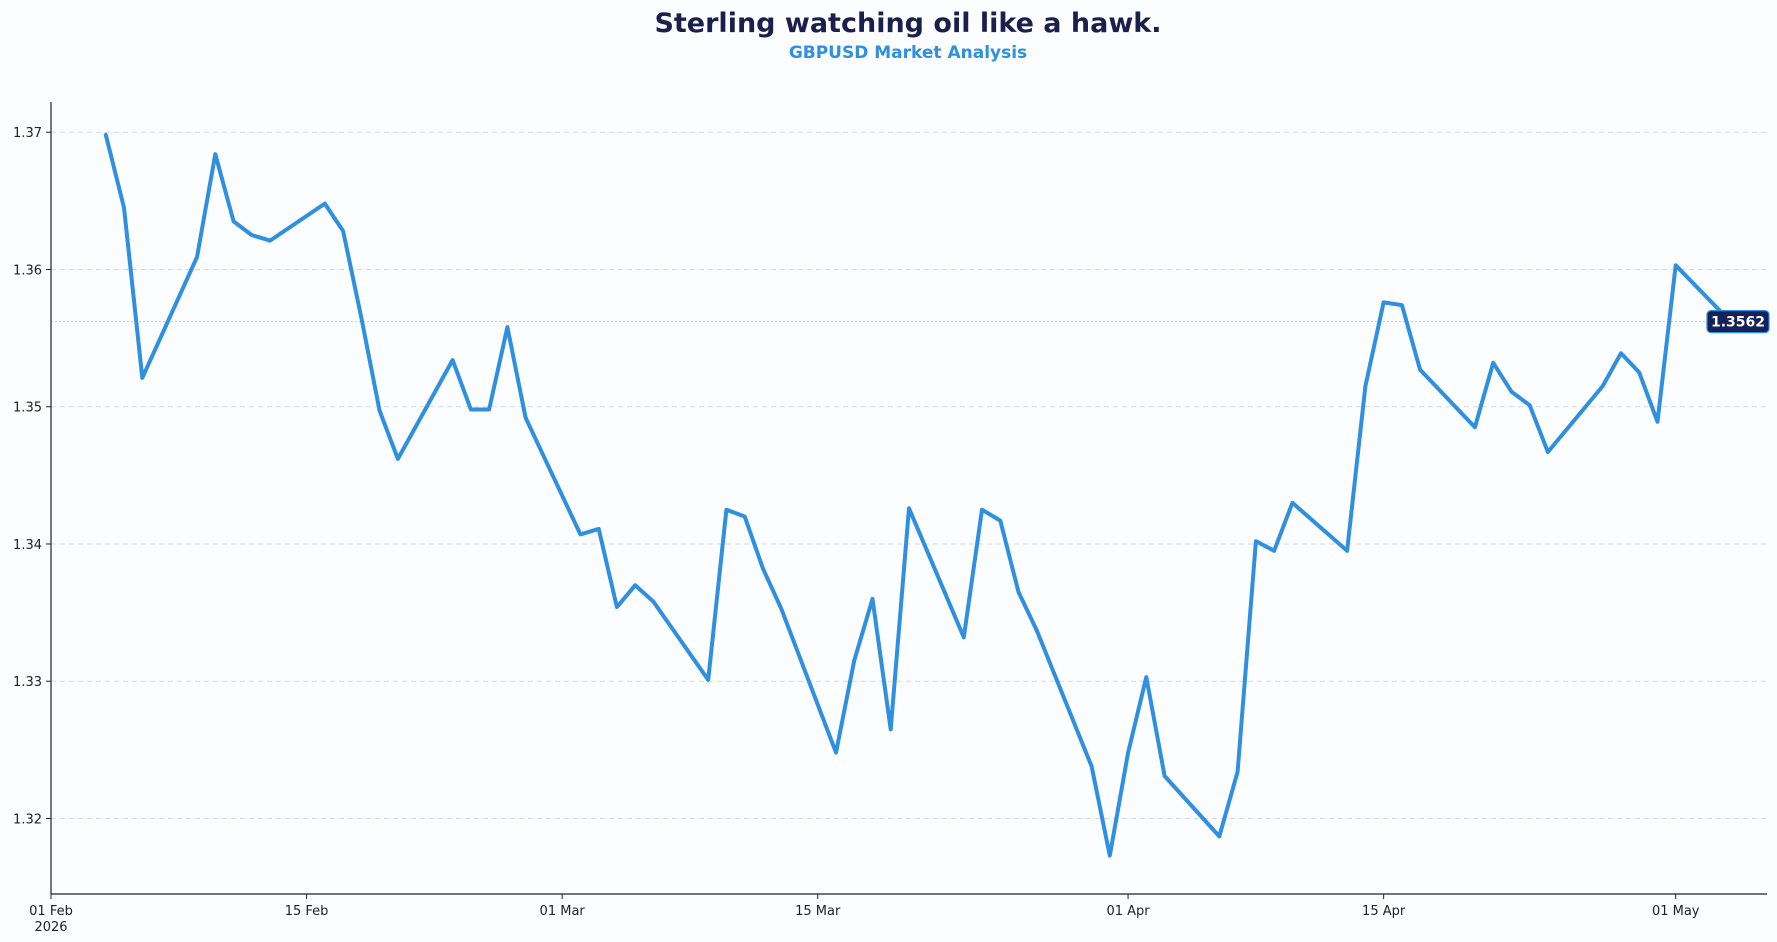 The image size is (1777, 942). I want to click on x-tick-sublabel: 2026, so click(50, 927).